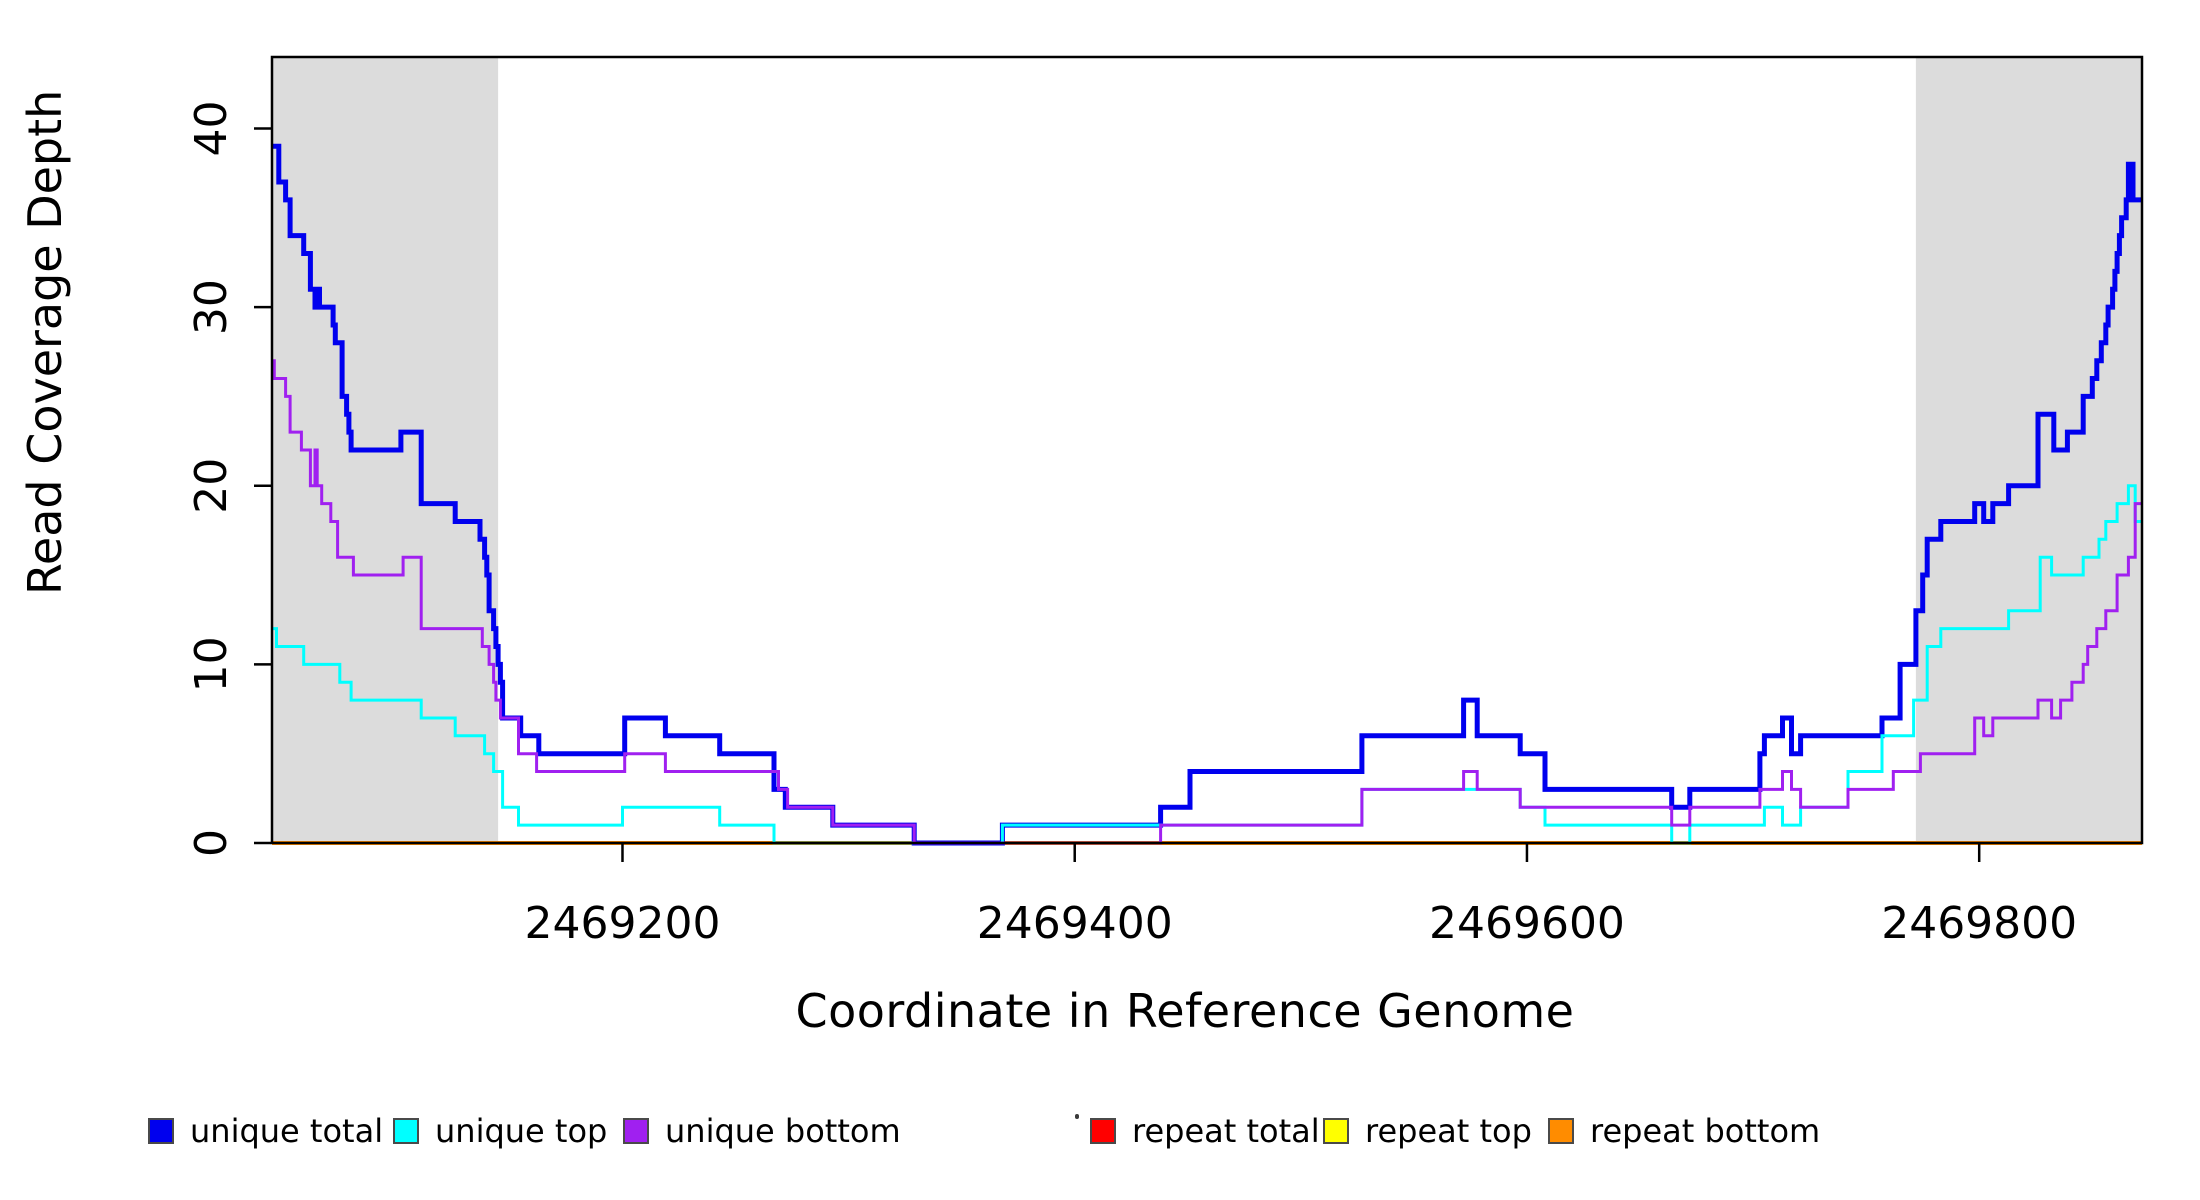 Image resolution: width=2200 pixels, height=1200 pixels. Describe the element at coordinates (2028, 450) in the screenshot. I see `shaded-region-right` at that location.